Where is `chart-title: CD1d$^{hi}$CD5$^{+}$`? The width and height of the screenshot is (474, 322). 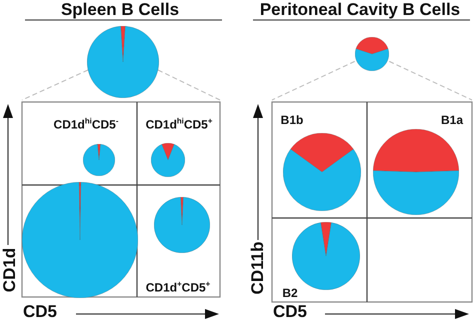 chart-title: CD1d$^{hi}$CD5$^{+}$ is located at coordinates (179, 124).